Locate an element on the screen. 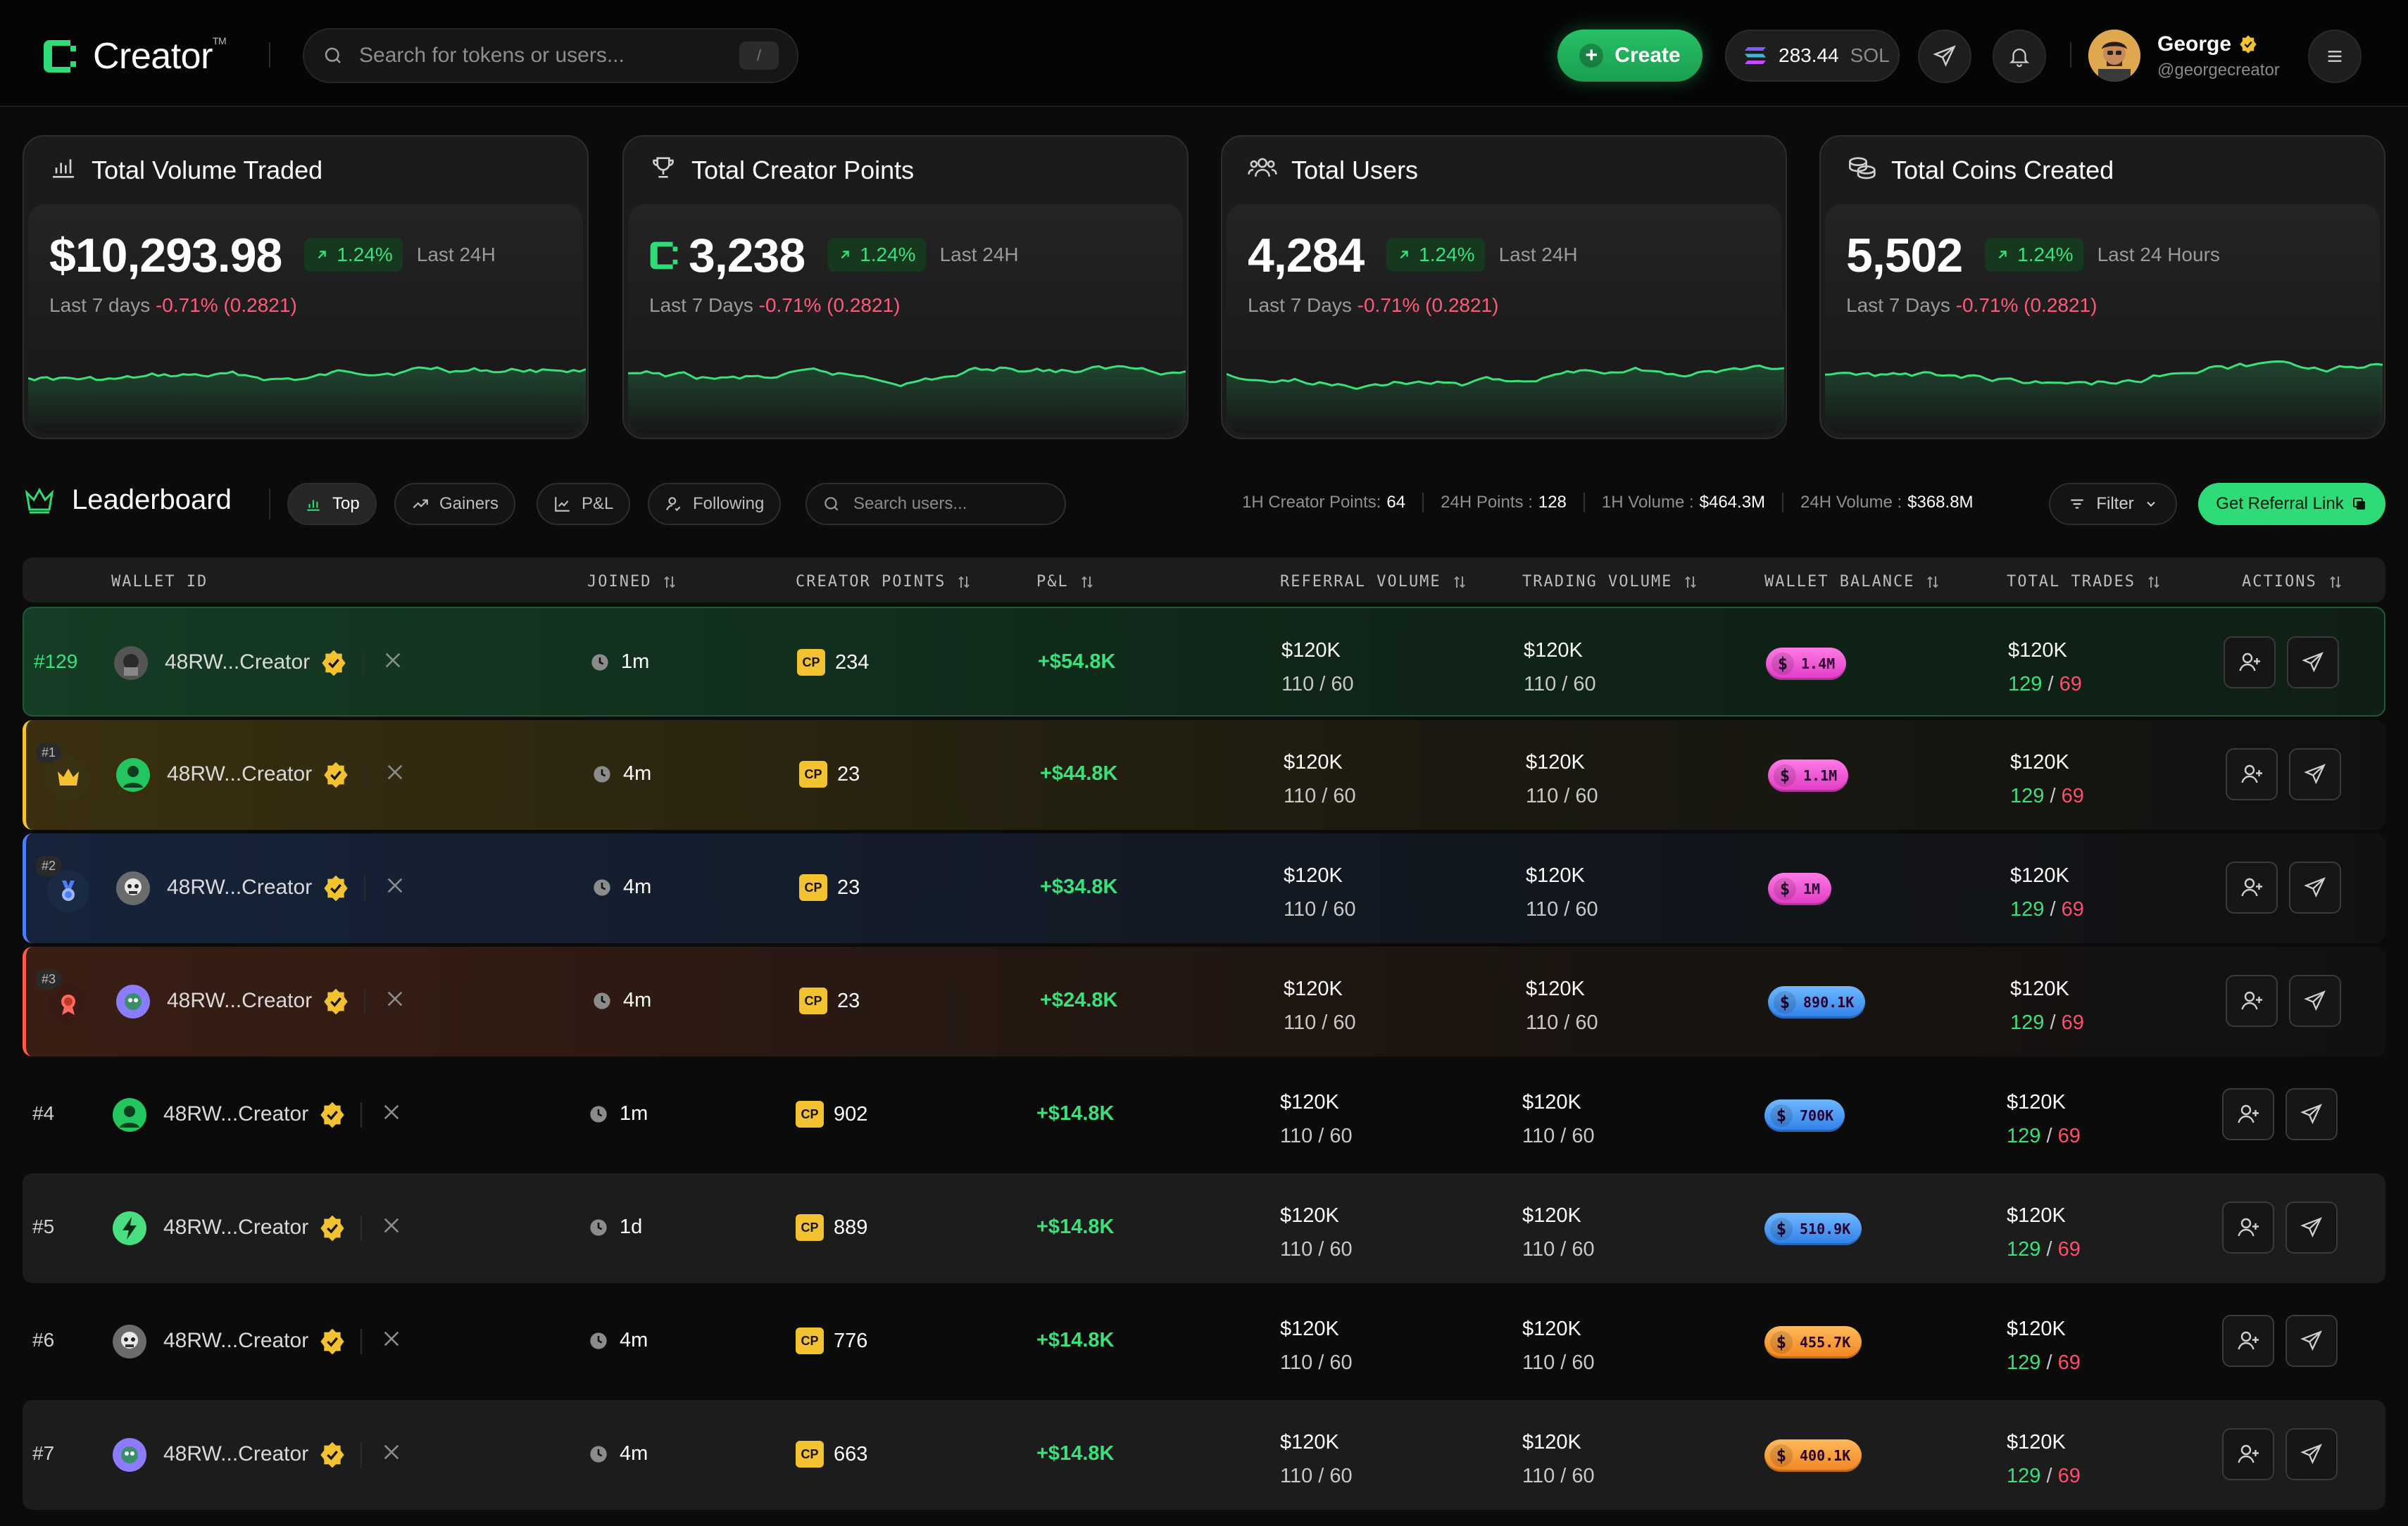  metric-24h-volume: 24H Volume : $368.8M is located at coordinates (1887, 502).